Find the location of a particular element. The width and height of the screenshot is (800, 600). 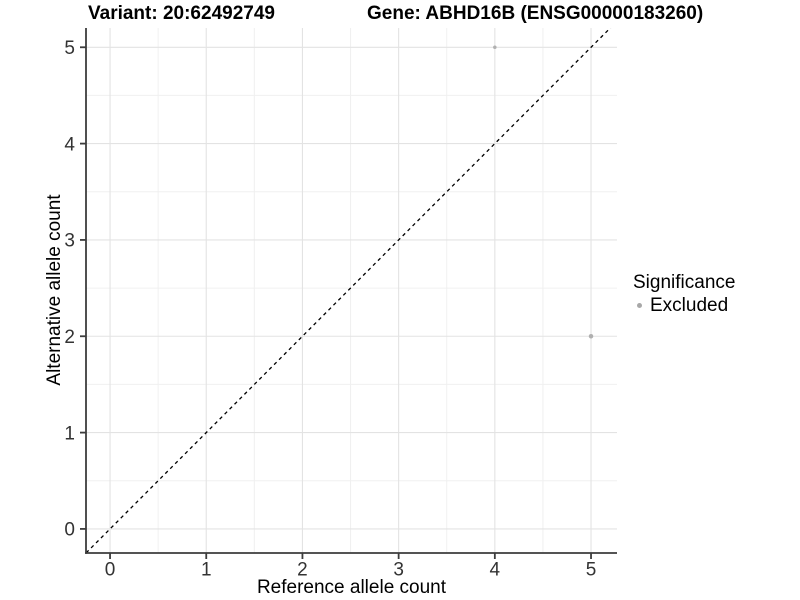

legend-entry-excluded: Excluded is located at coordinates (684, 305).